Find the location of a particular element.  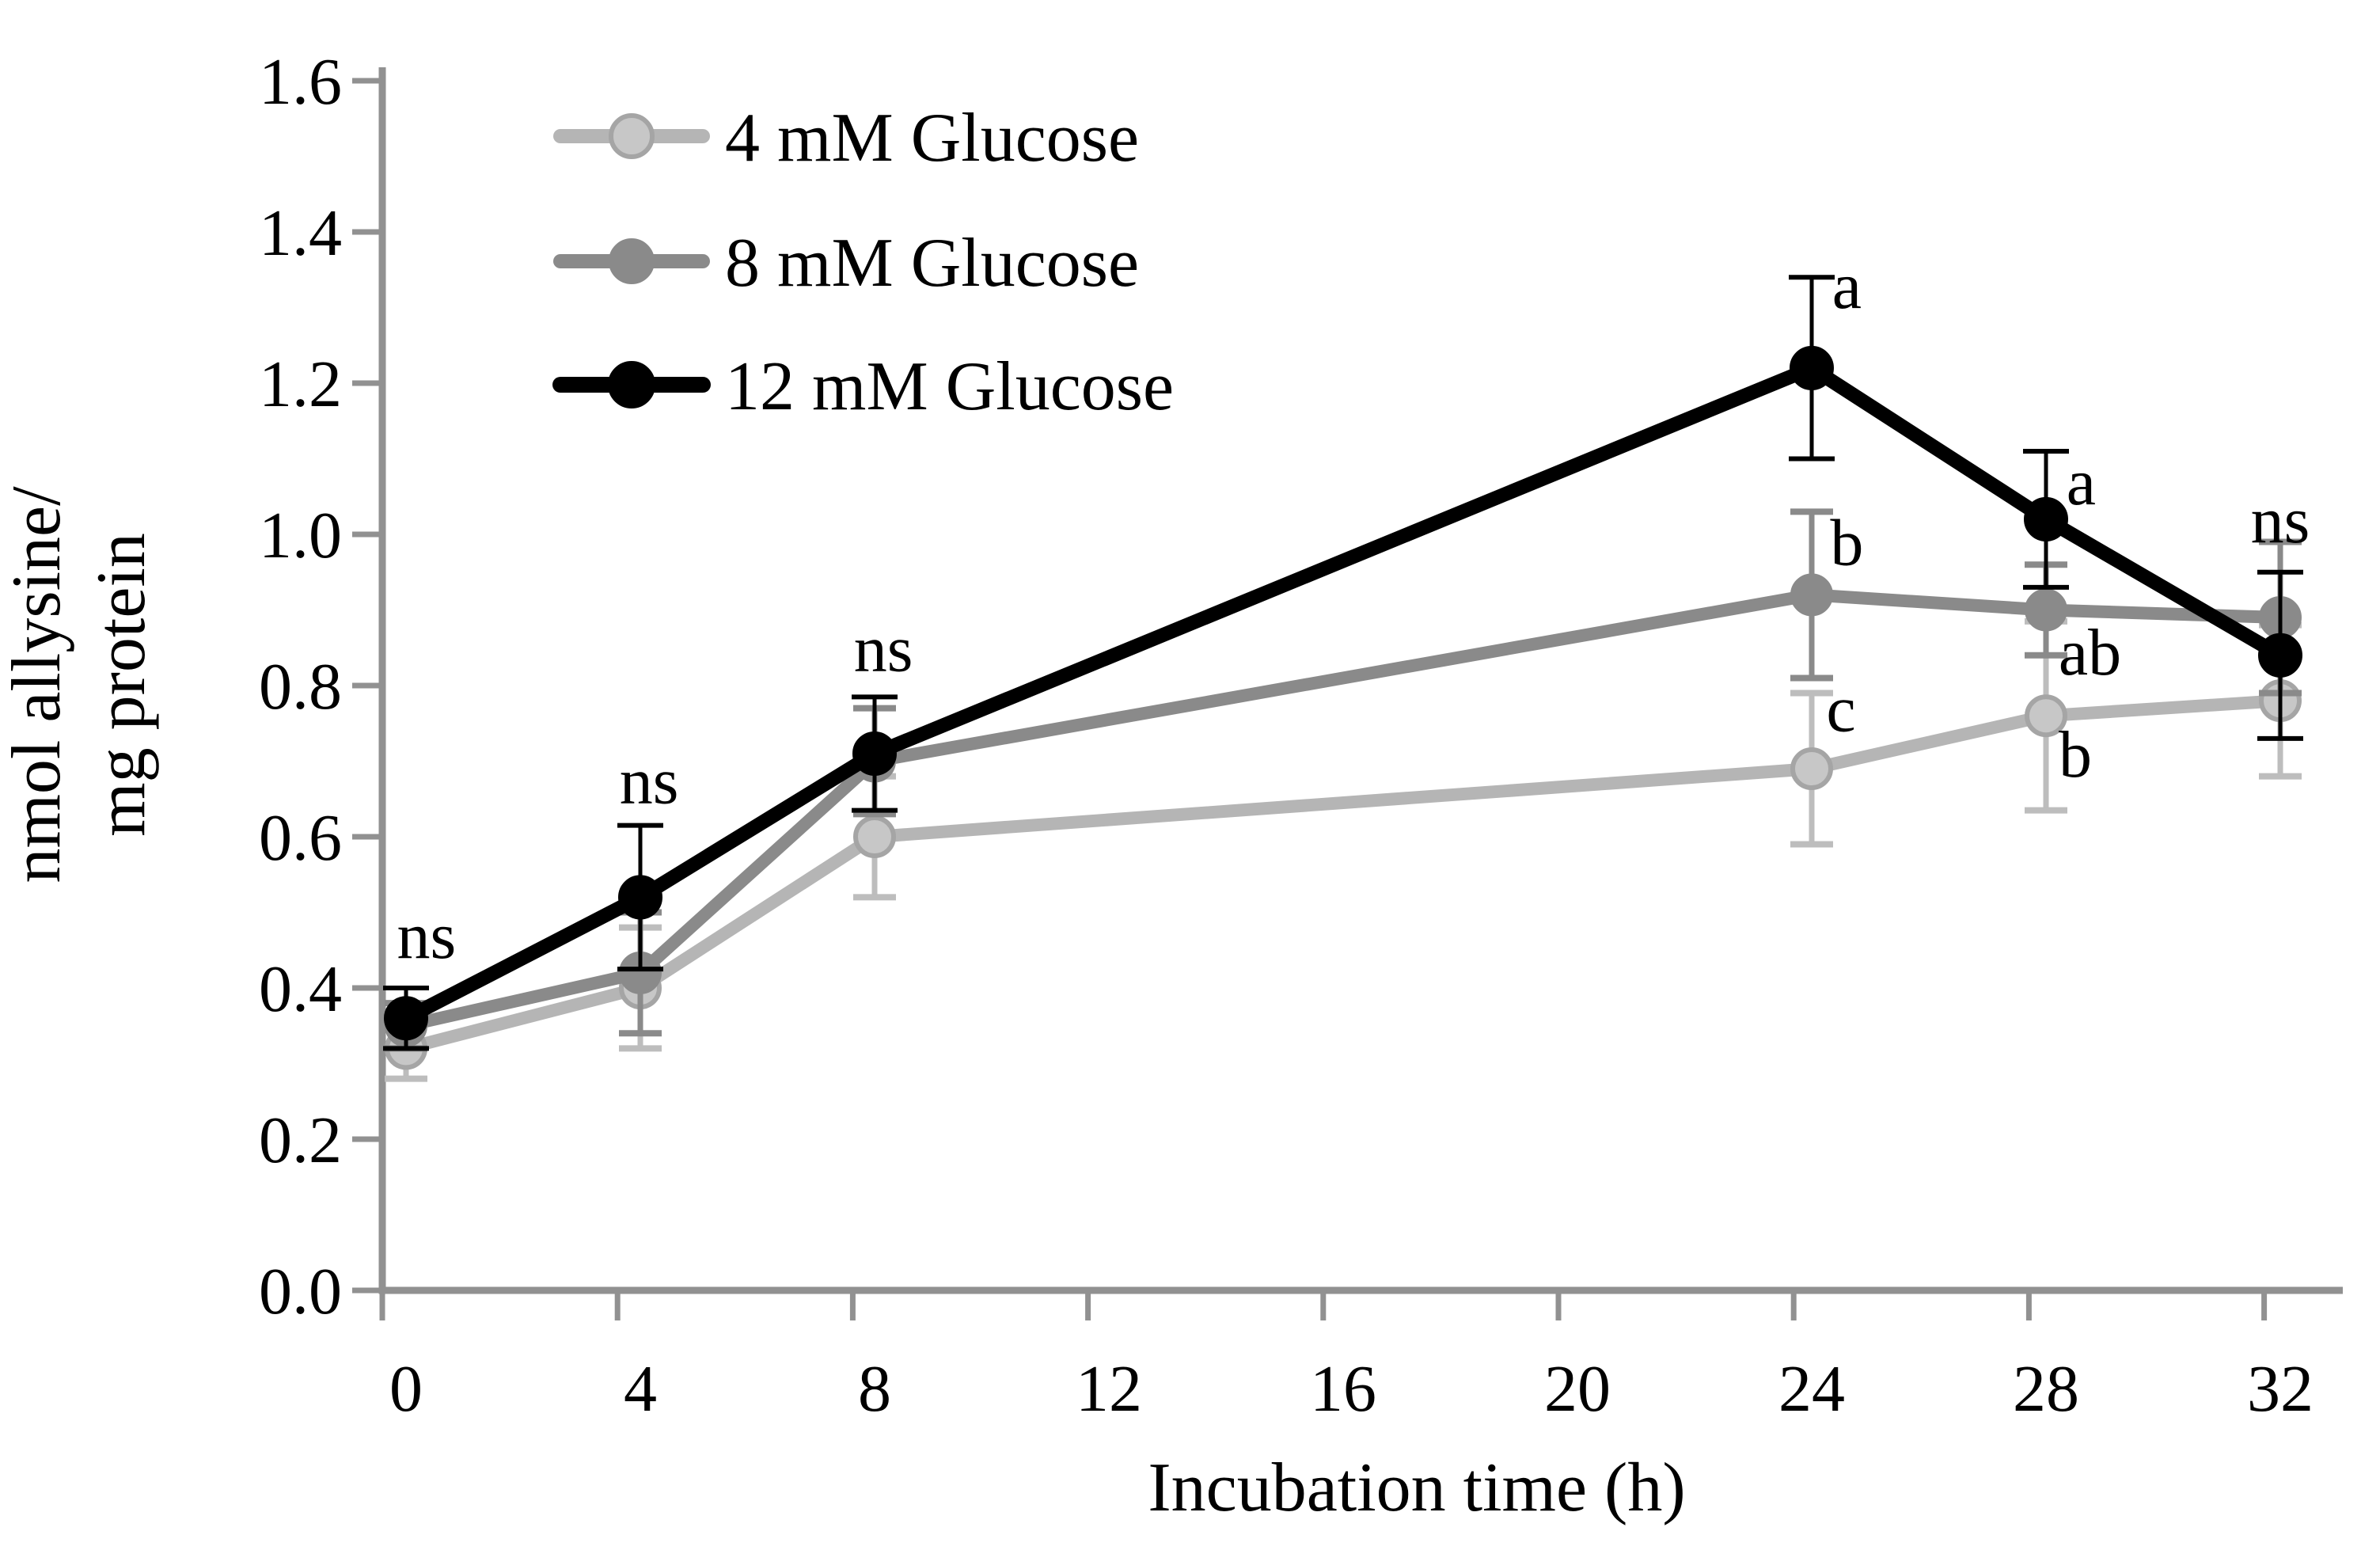

x-axis-title: Incubation time (h) is located at coordinates (1416, 1488).